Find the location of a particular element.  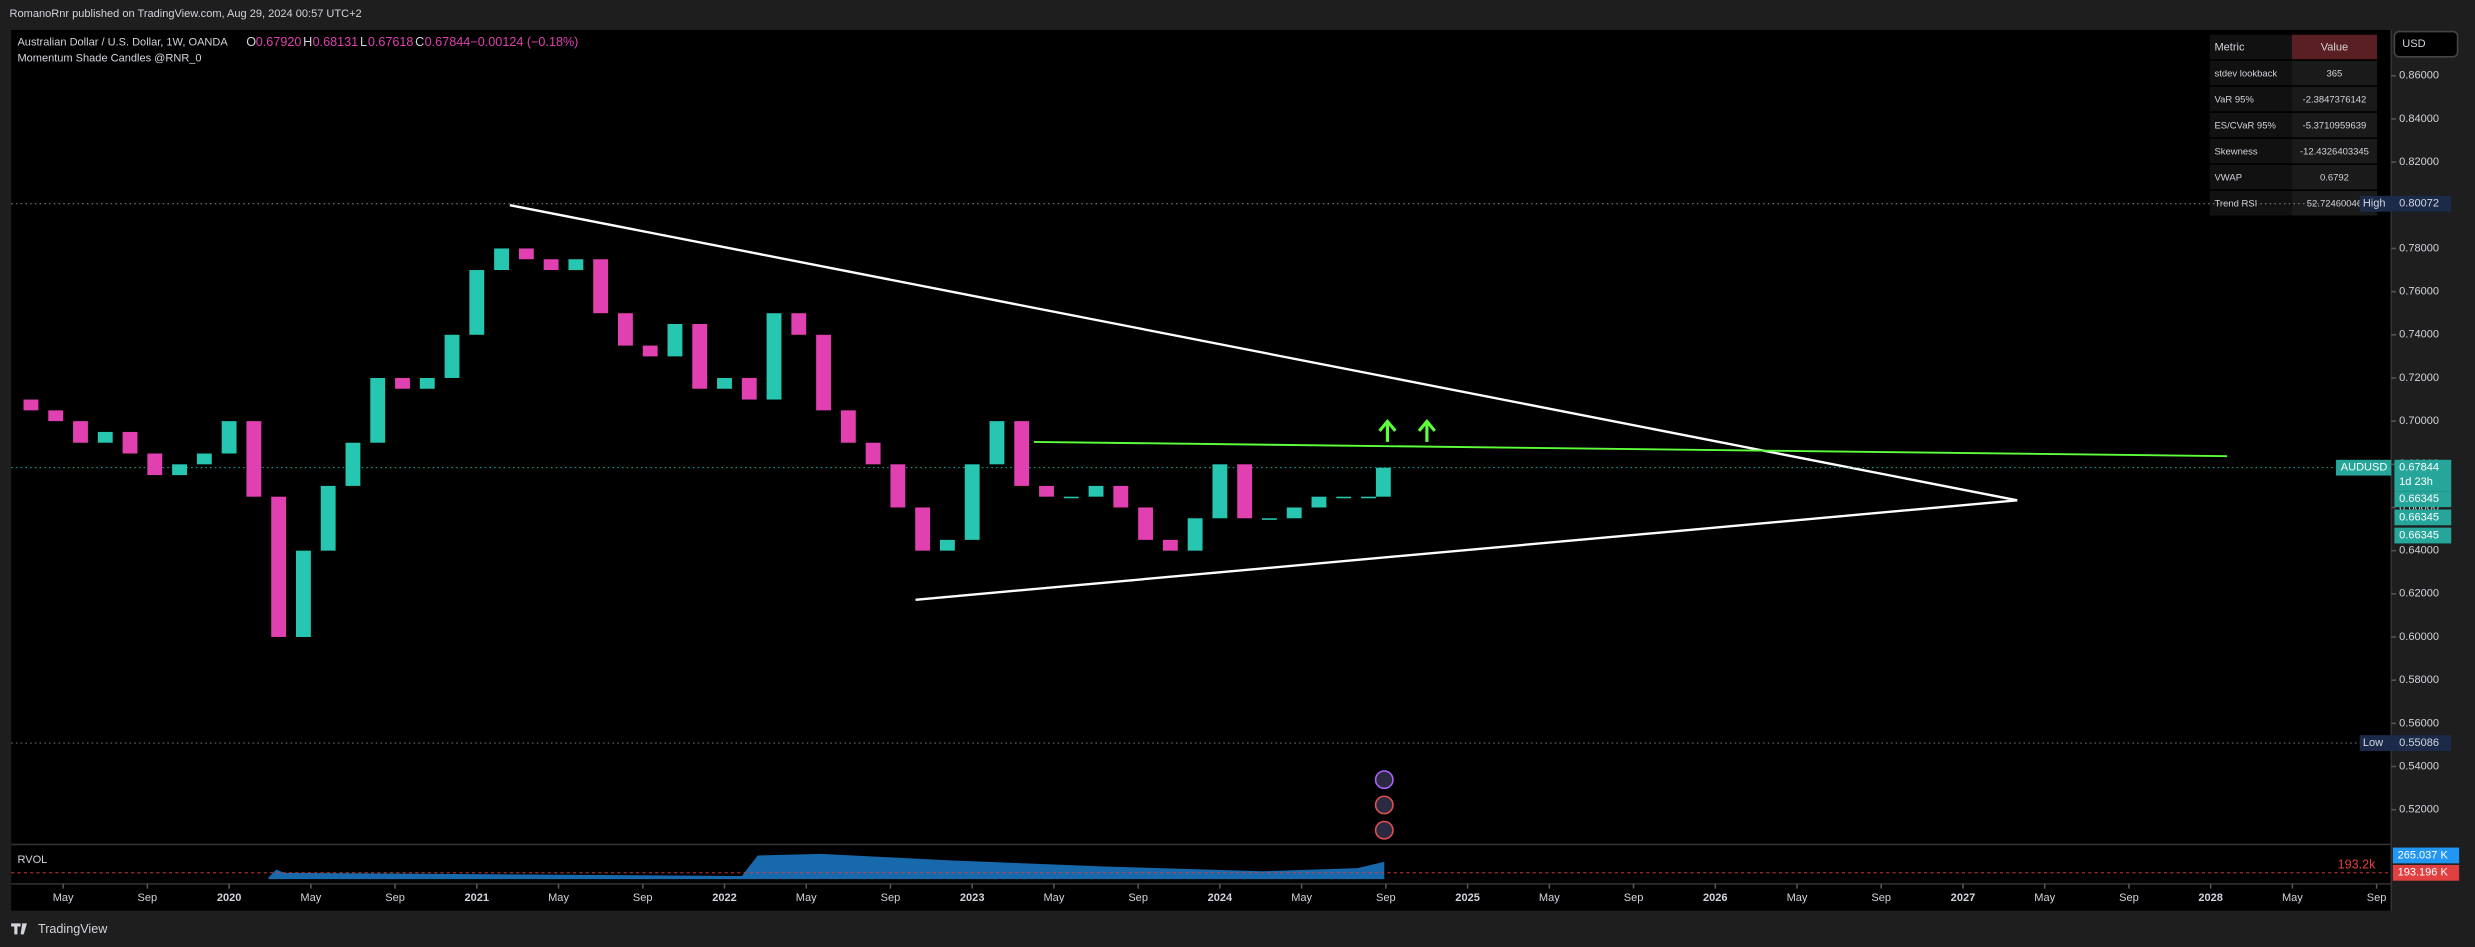

table-text: VWAP is located at coordinates (2228, 177).